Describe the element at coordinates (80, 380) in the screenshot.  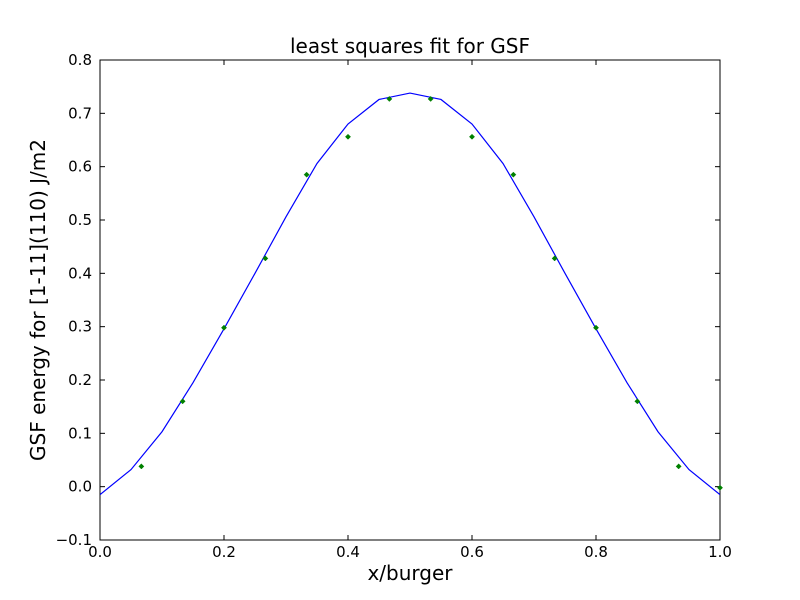
I see `y-tick-label: 0.2` at that location.